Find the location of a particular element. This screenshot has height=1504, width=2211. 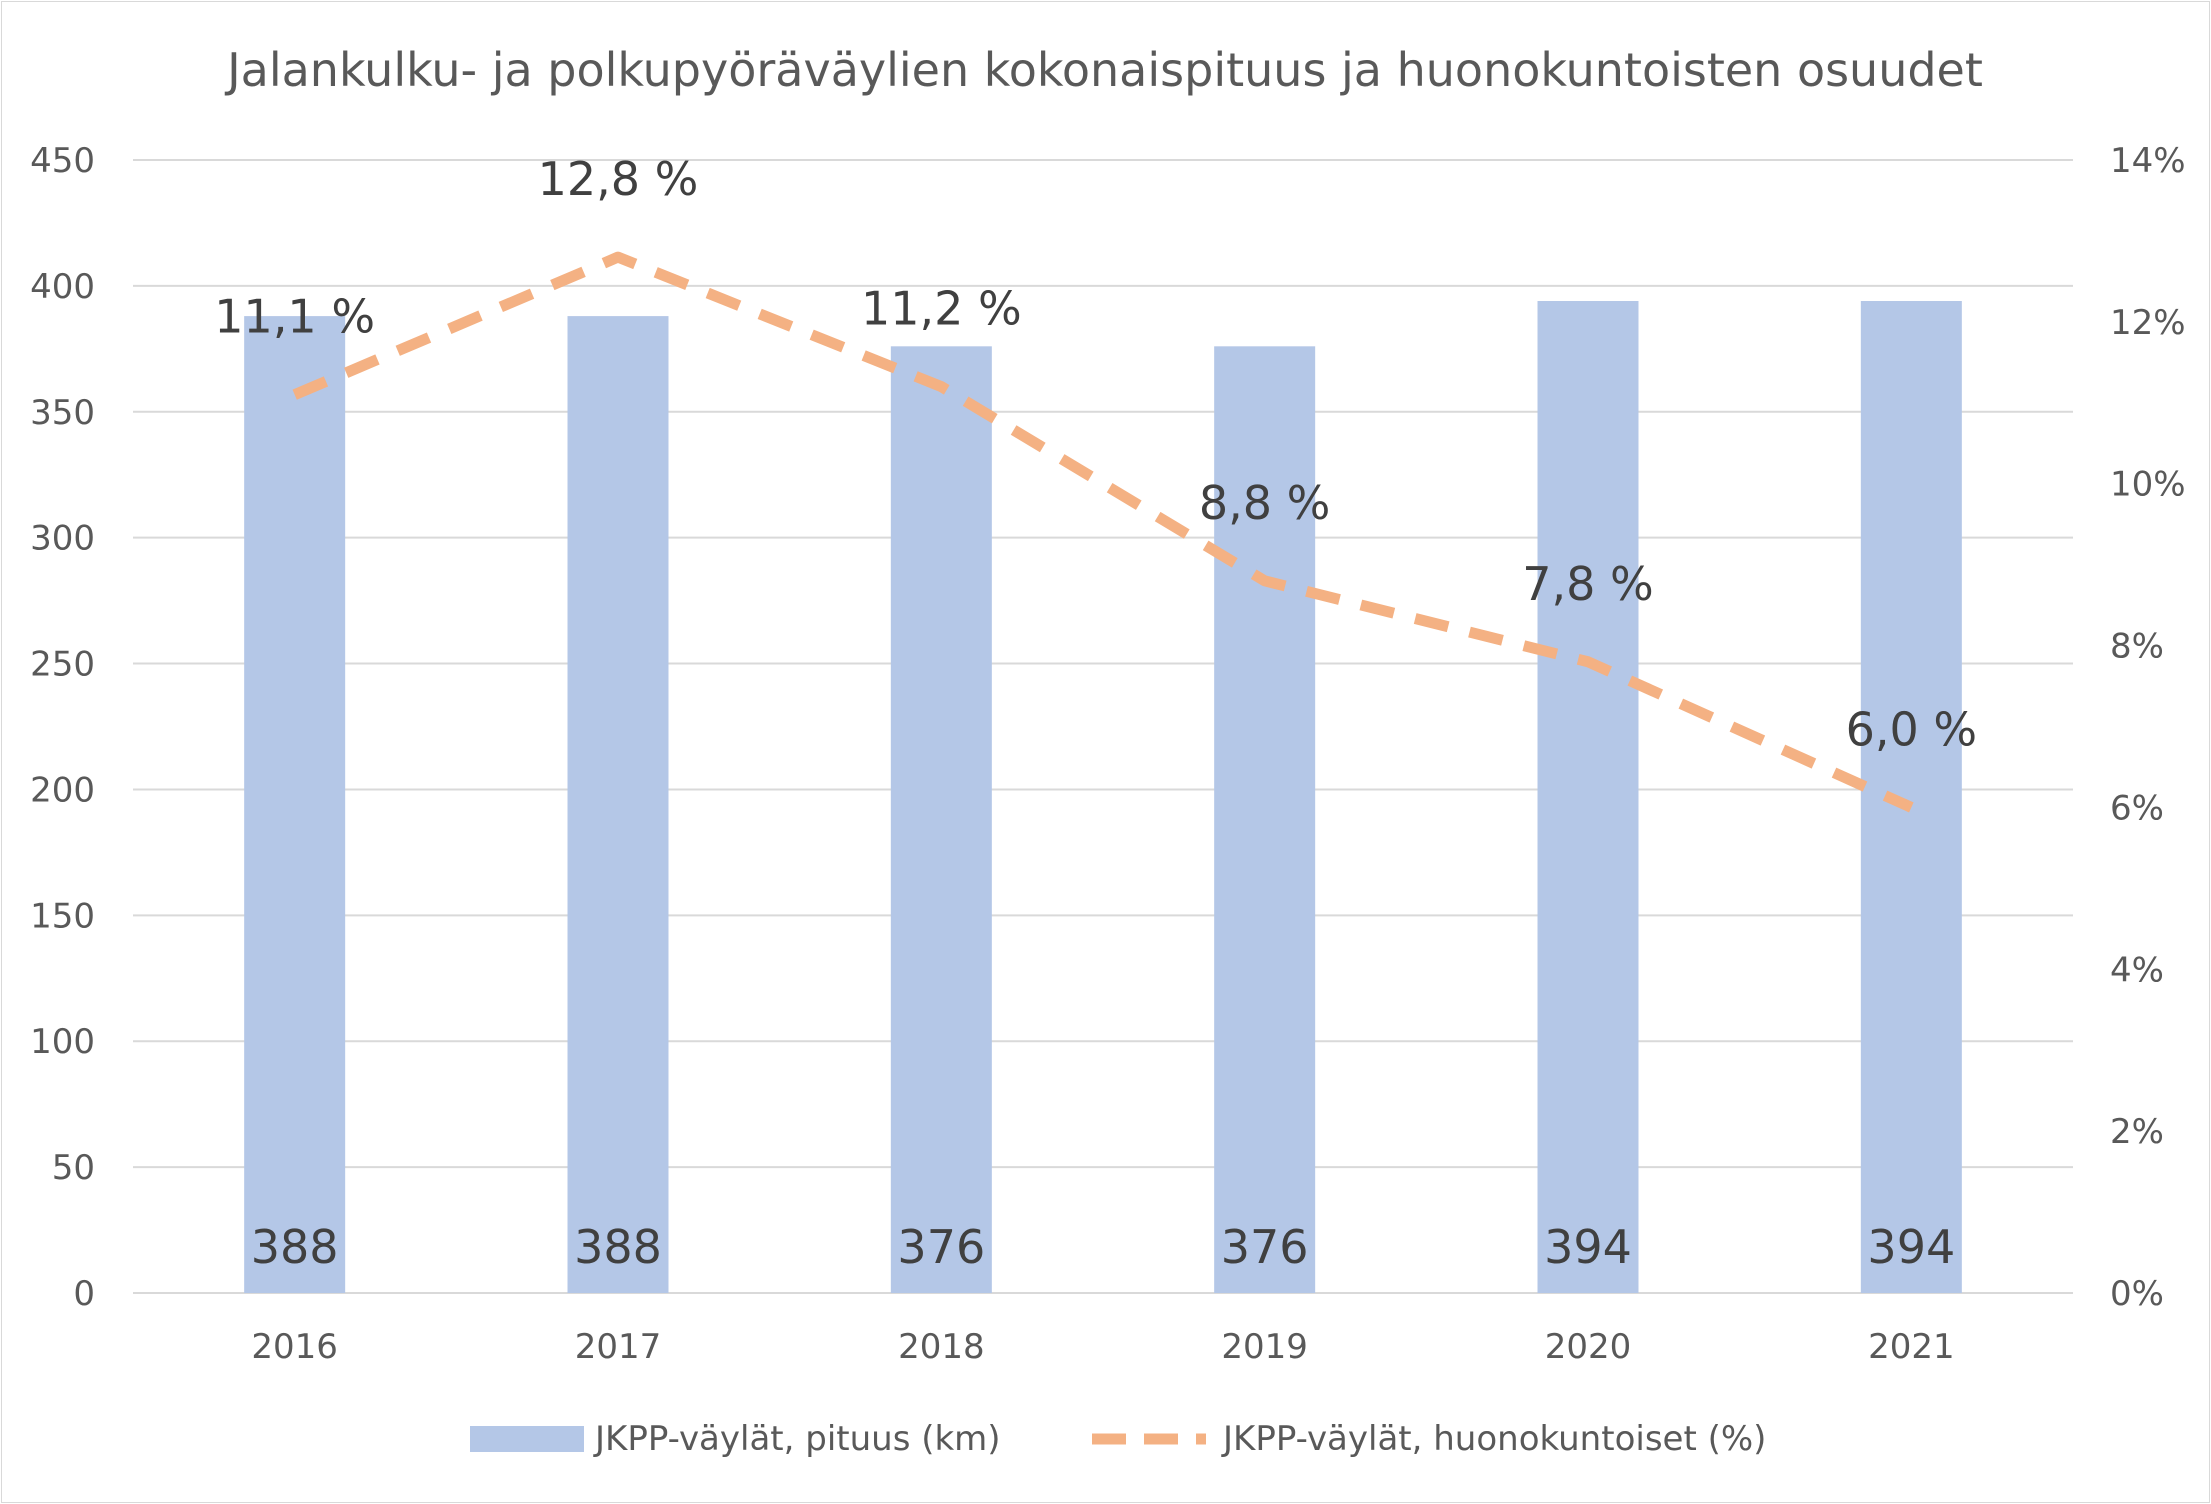

left-tick-label: 400 is located at coordinates (62, 287).